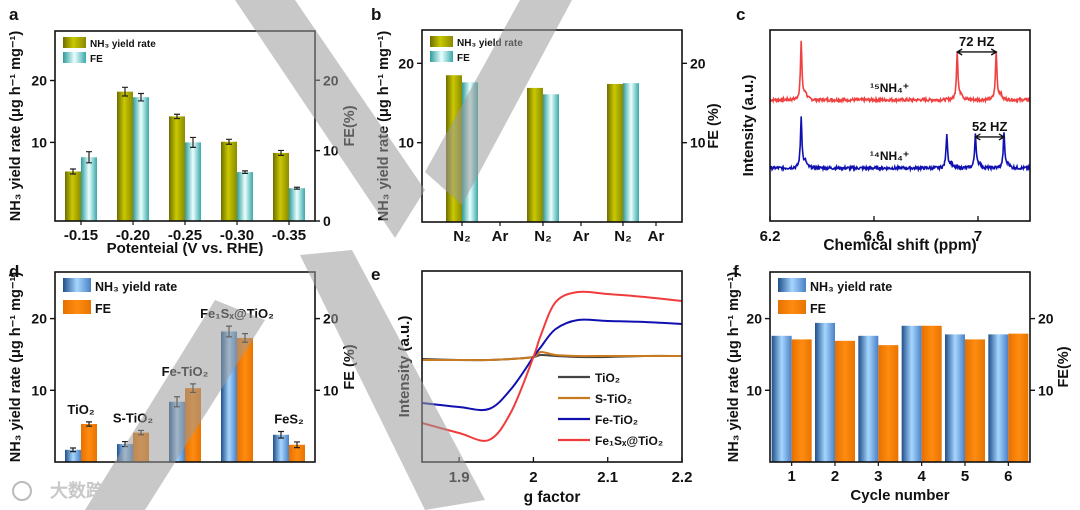  I want to click on y2-tick-label: 0, so click(327, 221).